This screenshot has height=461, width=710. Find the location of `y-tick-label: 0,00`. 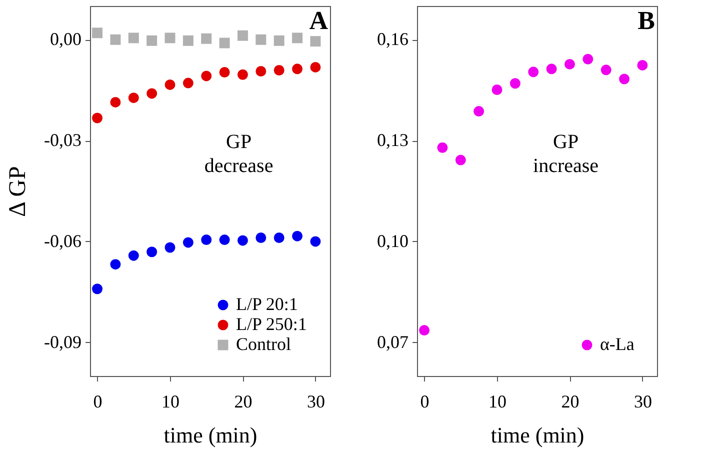

y-tick-label: 0,00 is located at coordinates (66, 39).